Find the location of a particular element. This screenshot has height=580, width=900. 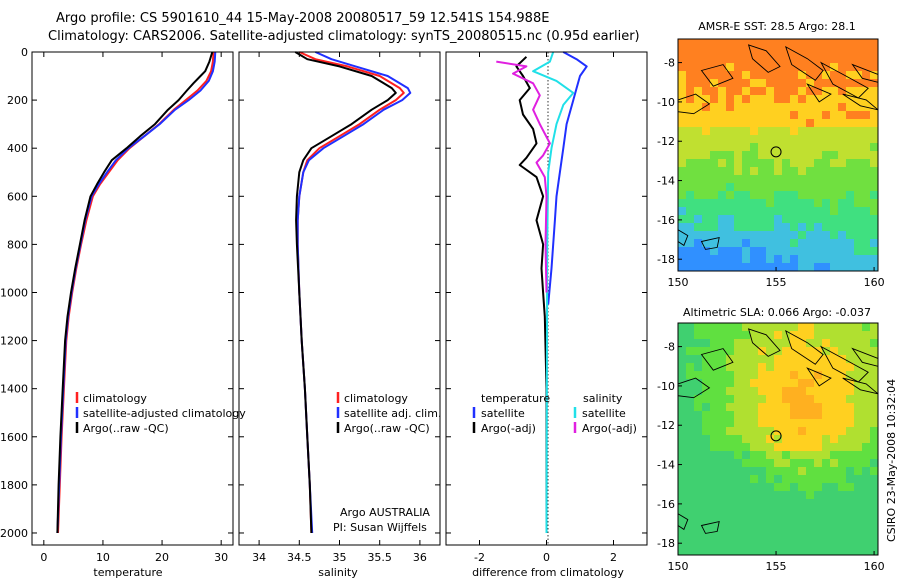

y-tick-label: -12 is located at coordinates (666, 425).